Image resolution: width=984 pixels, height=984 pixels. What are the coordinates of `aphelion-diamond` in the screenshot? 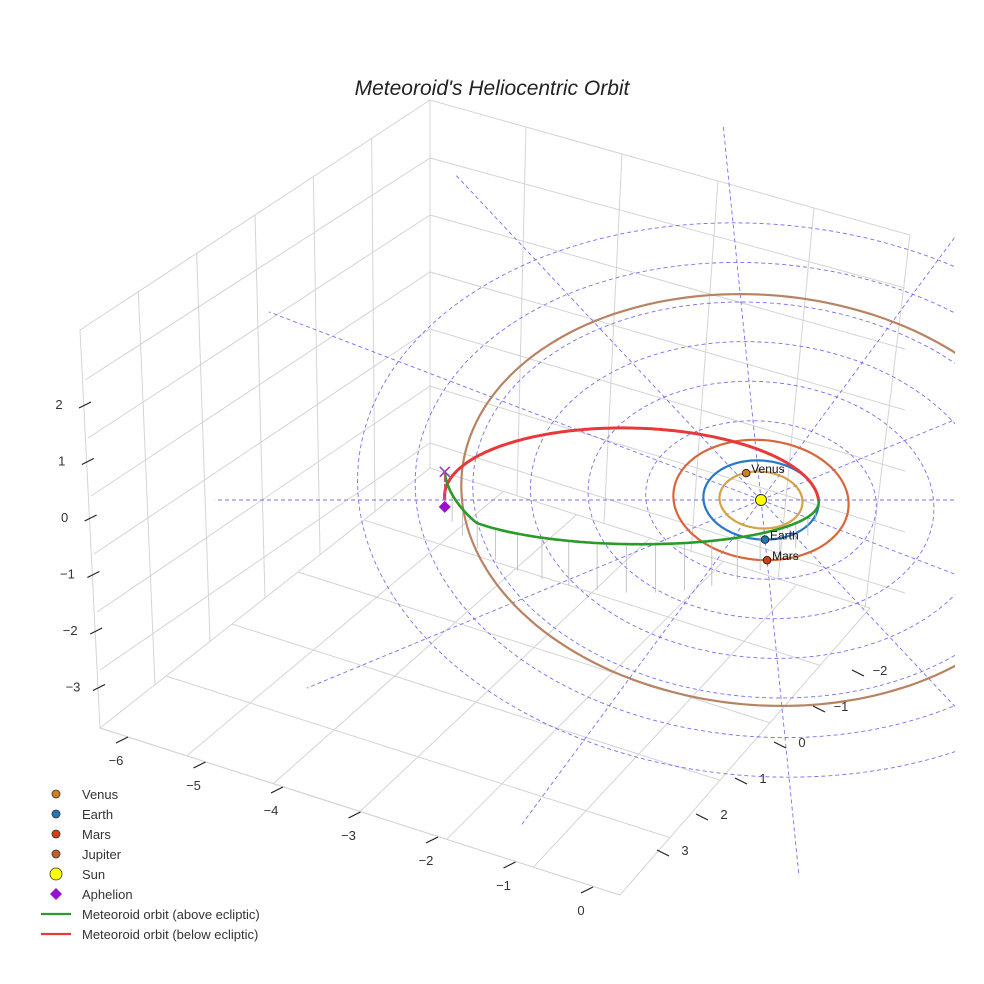 It's located at (444, 506).